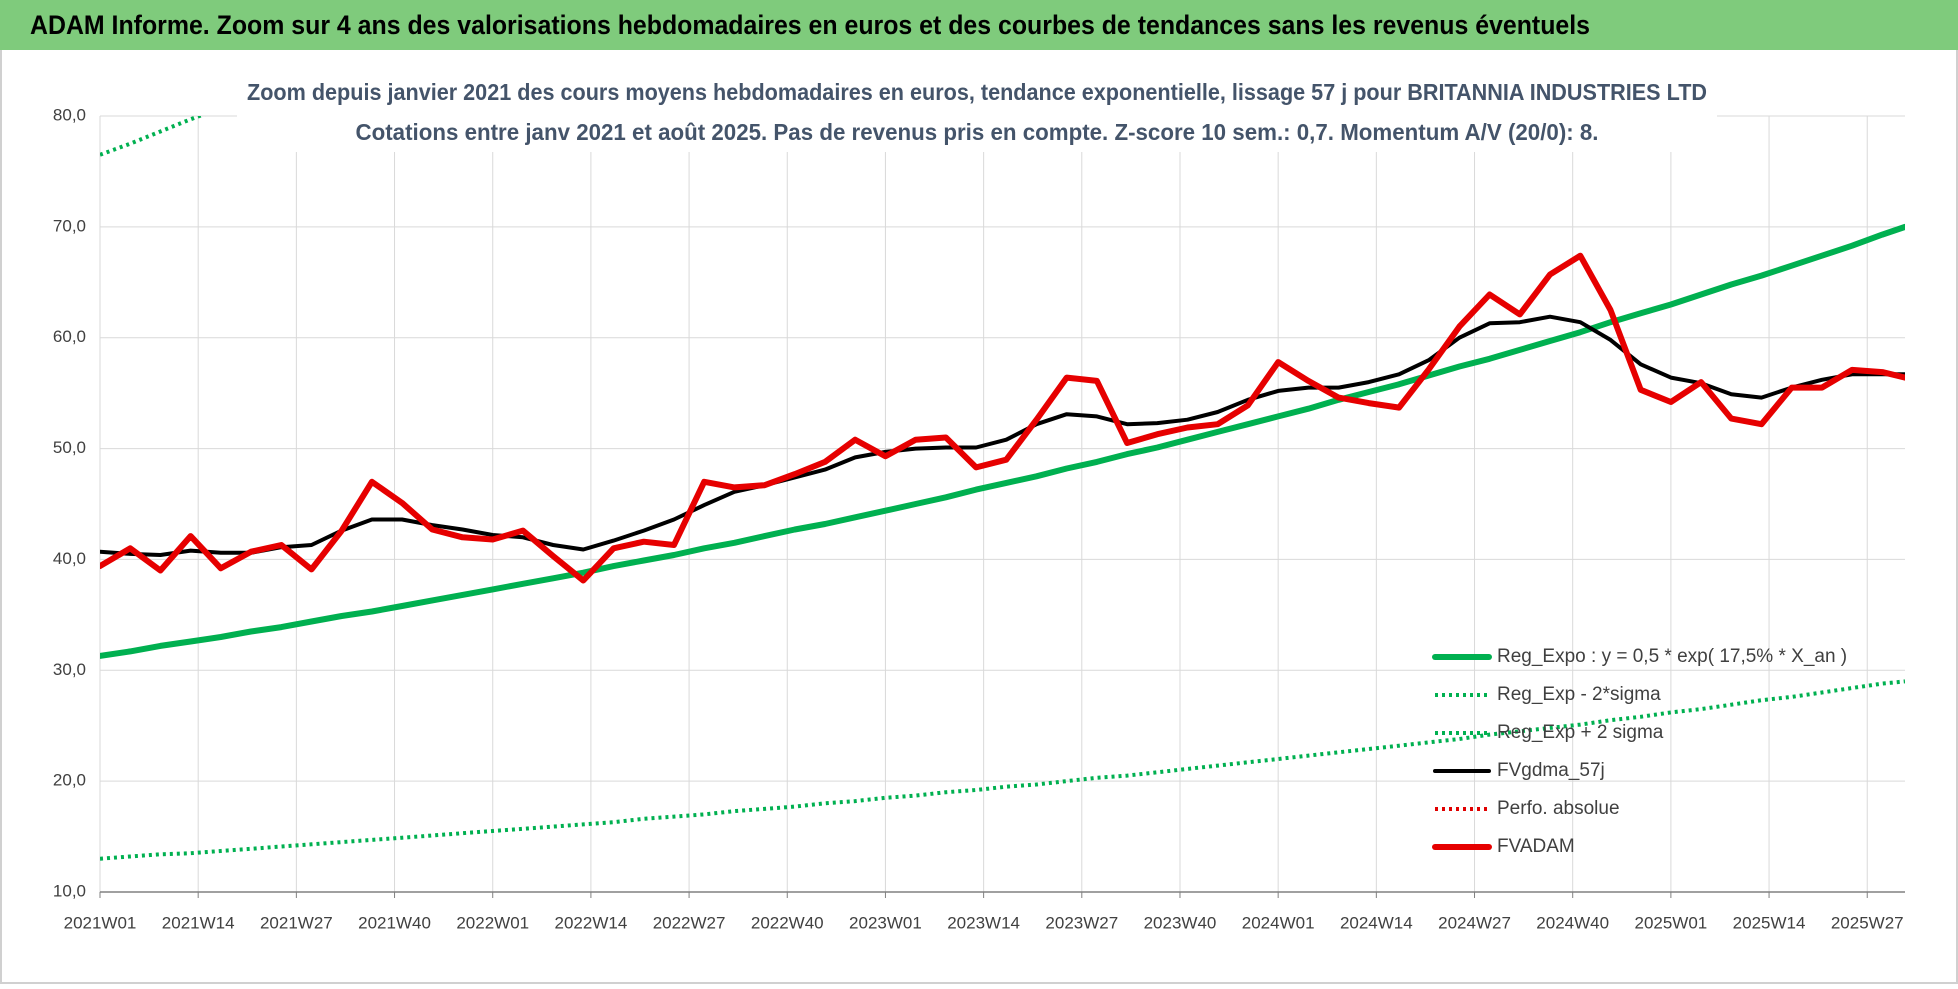  Describe the element at coordinates (492, 922) in the screenshot. I see `x-tick-label: 2022W01` at that location.